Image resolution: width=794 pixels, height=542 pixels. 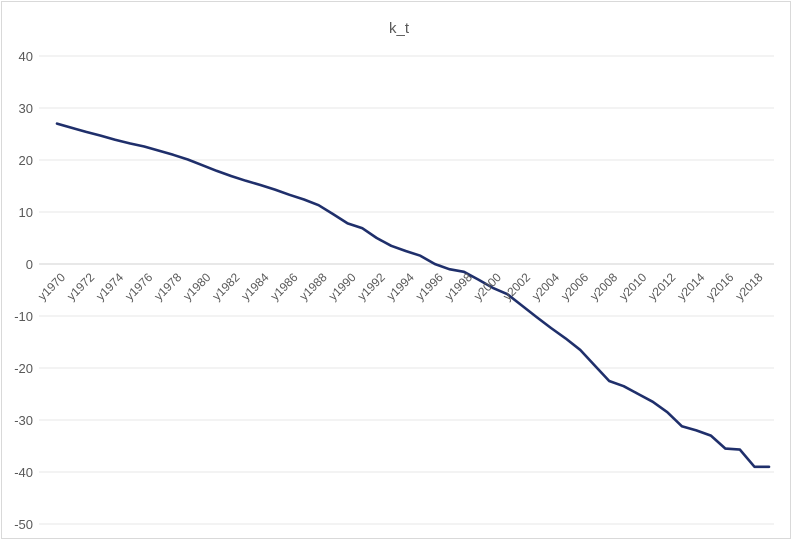 What do you see at coordinates (342, 286) in the screenshot?
I see `x-tick-label: y1990` at bounding box center [342, 286].